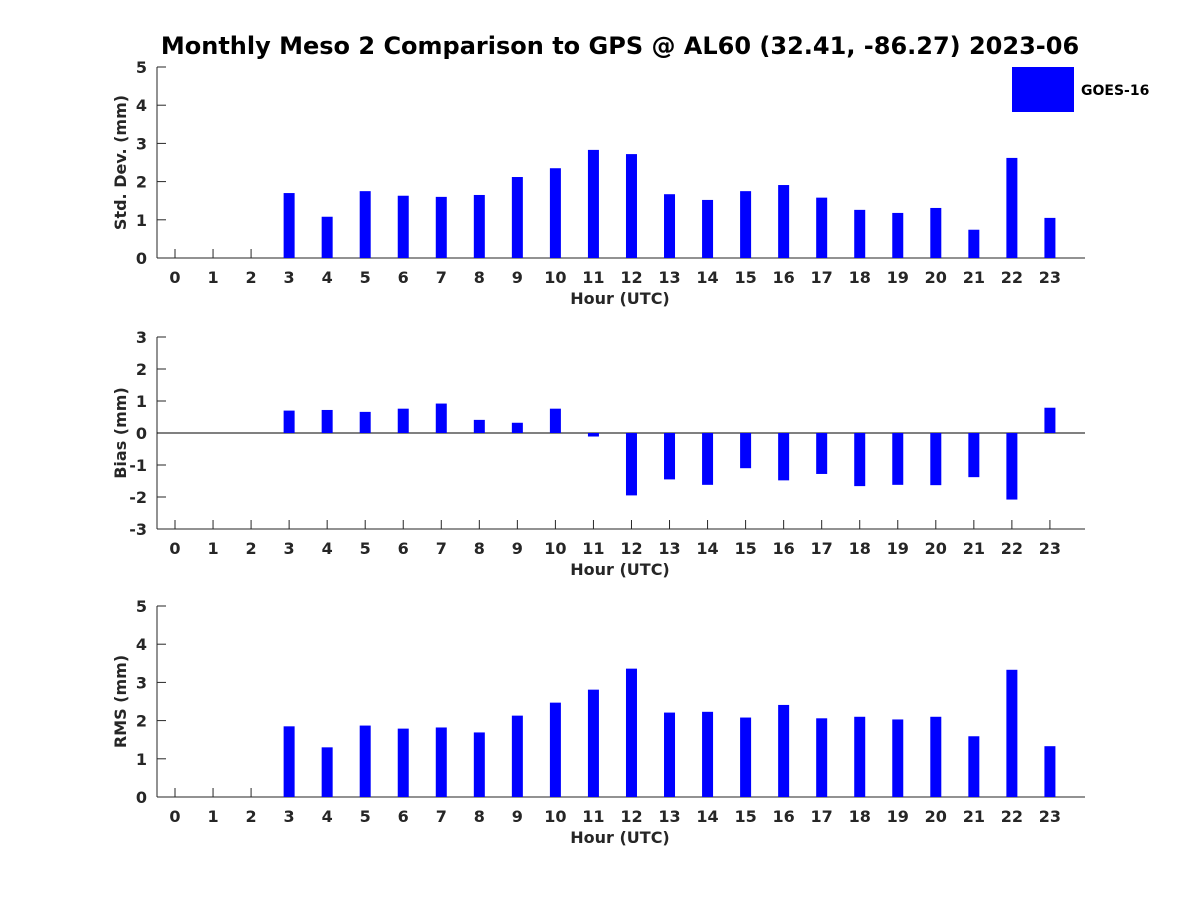  I want to click on x-tick-label: 11, so click(593, 816).